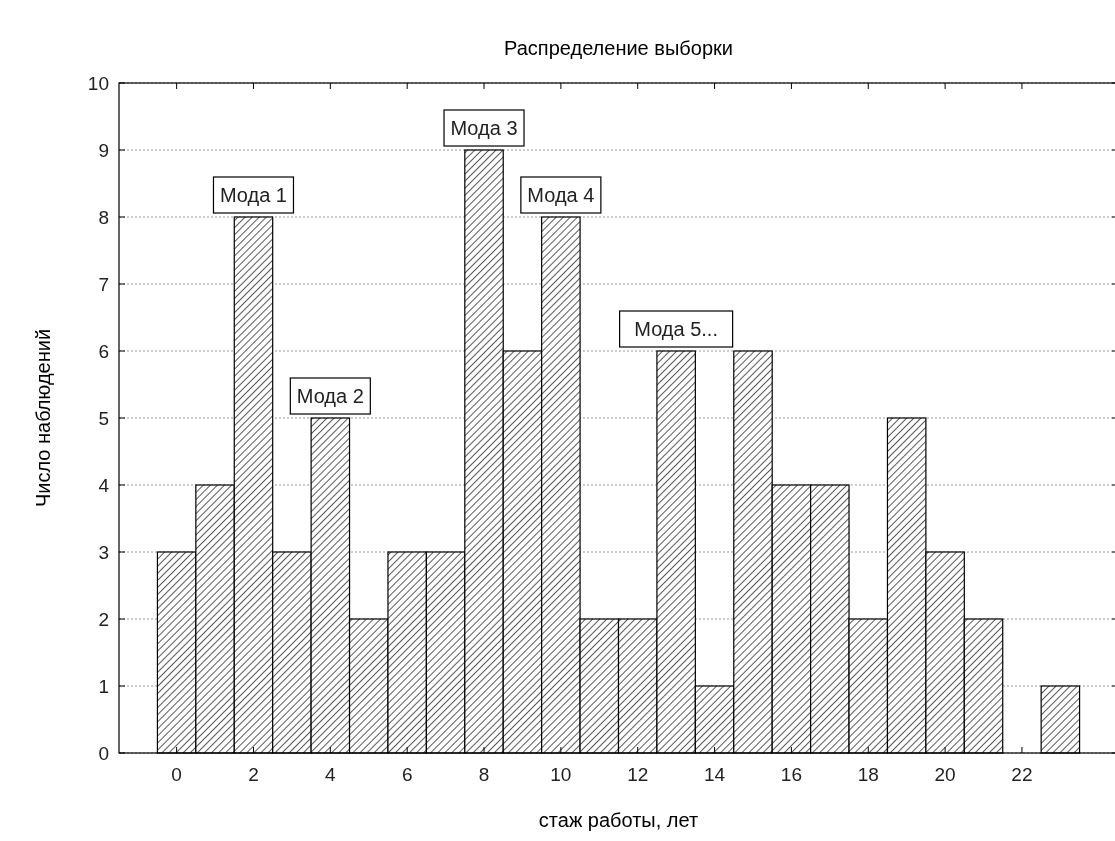 The image size is (1115, 841). Describe the element at coordinates (638, 774) in the screenshot. I see `x-tick-label: 12` at that location.